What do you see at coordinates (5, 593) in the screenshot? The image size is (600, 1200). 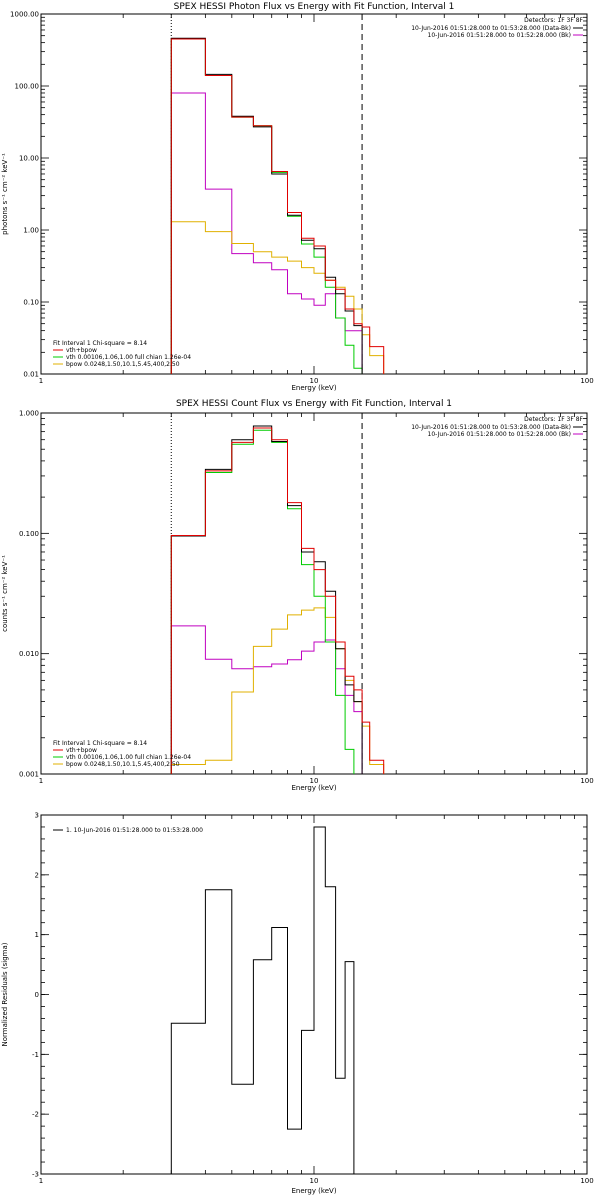 I see `p1-y-axis-label: counts s⁻¹ cm⁻² keV⁻¹` at bounding box center [5, 593].